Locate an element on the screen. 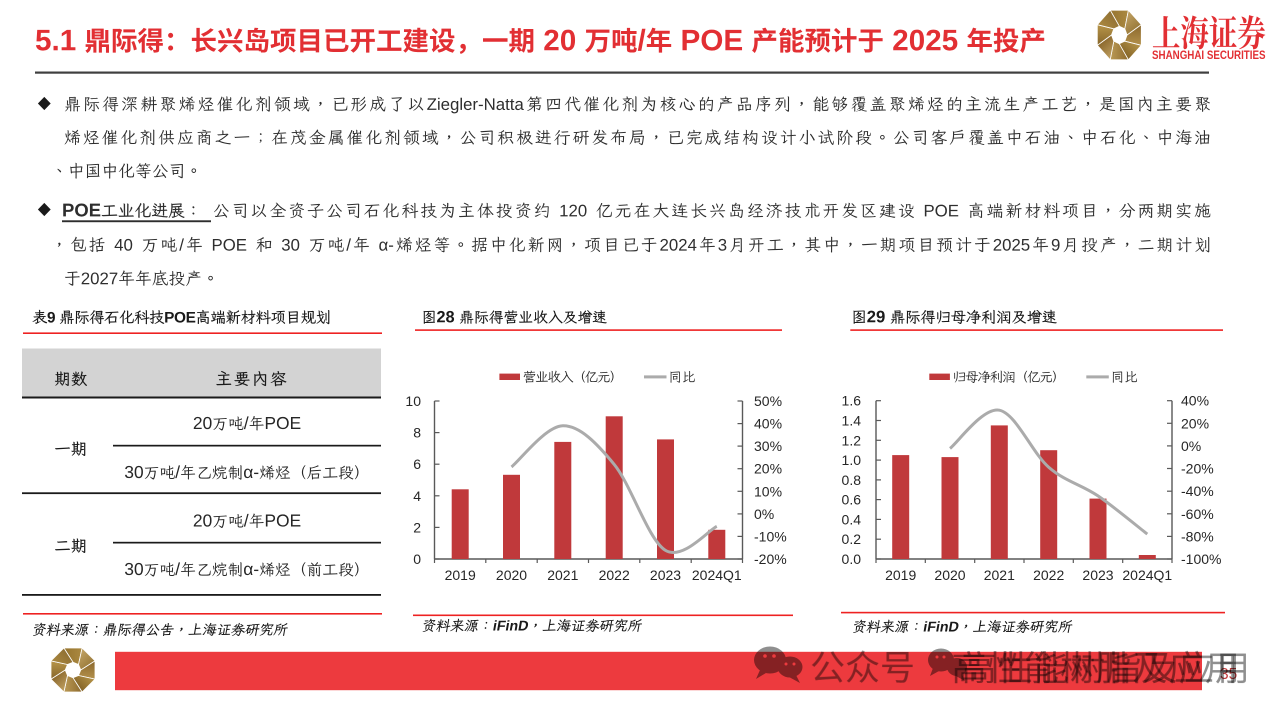  svg-text: -40% is located at coordinates (1197, 491).